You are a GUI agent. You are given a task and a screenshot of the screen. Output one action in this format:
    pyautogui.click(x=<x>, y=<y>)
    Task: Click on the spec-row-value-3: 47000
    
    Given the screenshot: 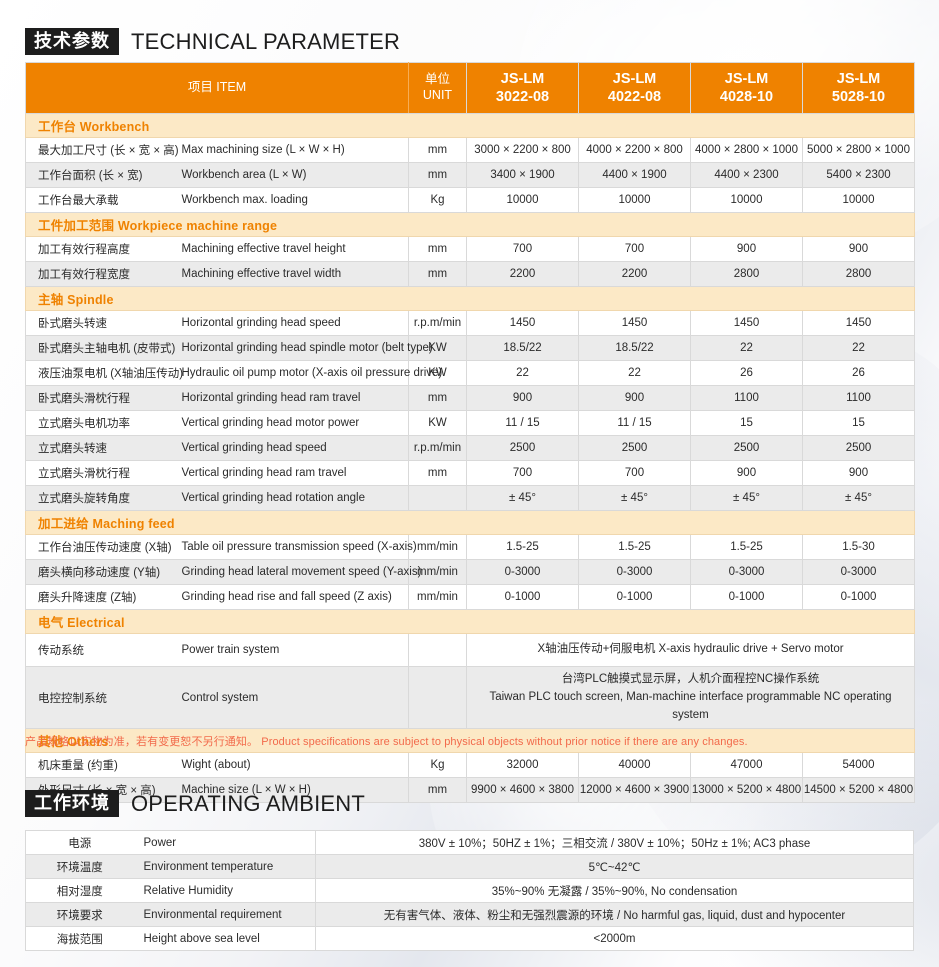 What is the action you would take?
    pyautogui.click(x=746, y=765)
    